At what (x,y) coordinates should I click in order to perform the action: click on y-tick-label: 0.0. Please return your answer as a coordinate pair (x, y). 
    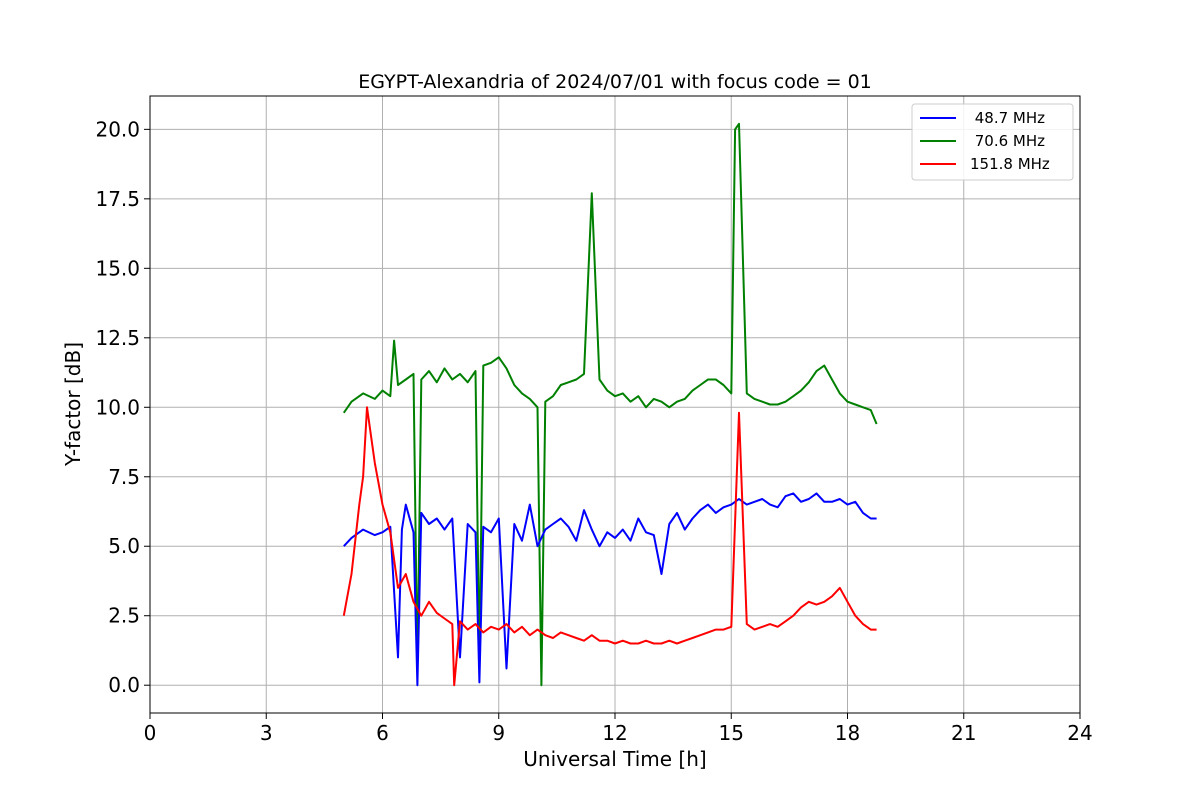
    Looking at the image, I should click on (124, 685).